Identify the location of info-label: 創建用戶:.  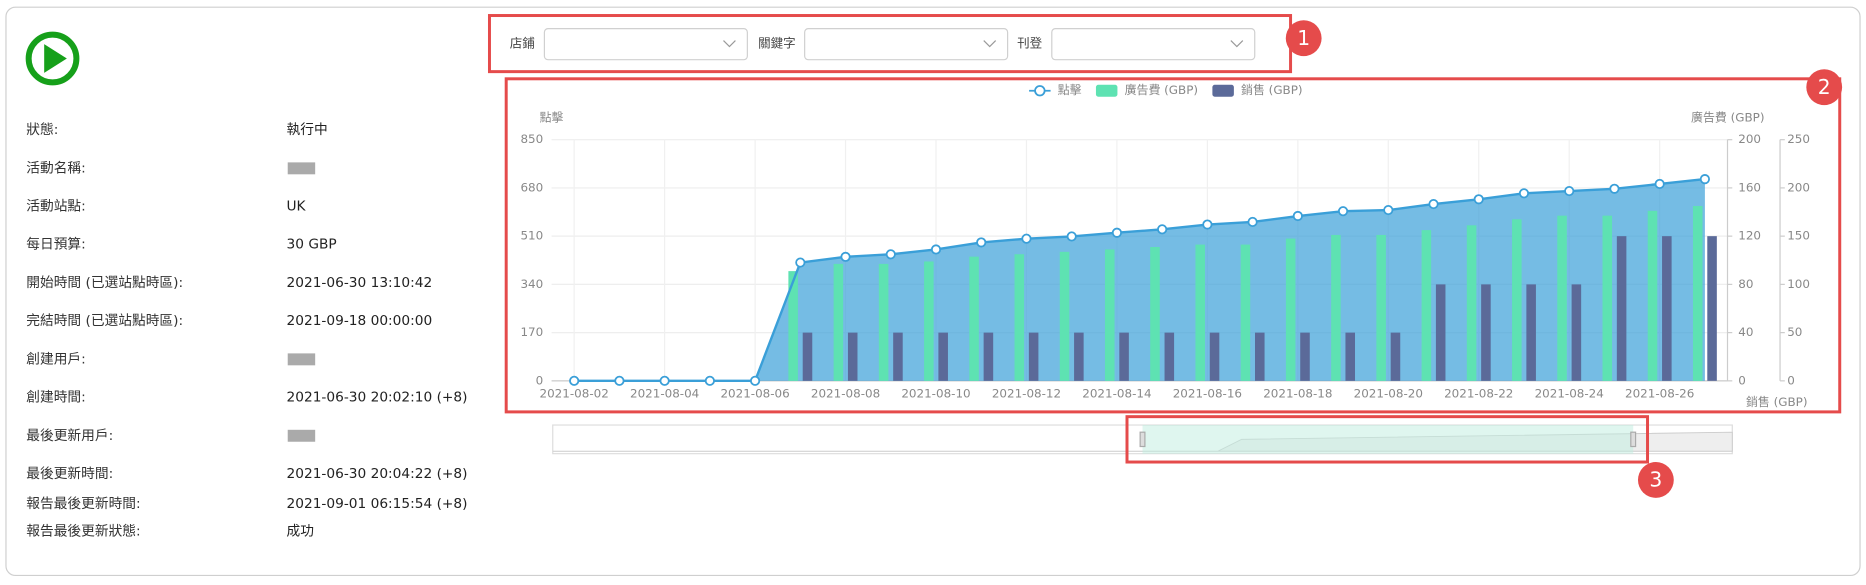
(56, 359).